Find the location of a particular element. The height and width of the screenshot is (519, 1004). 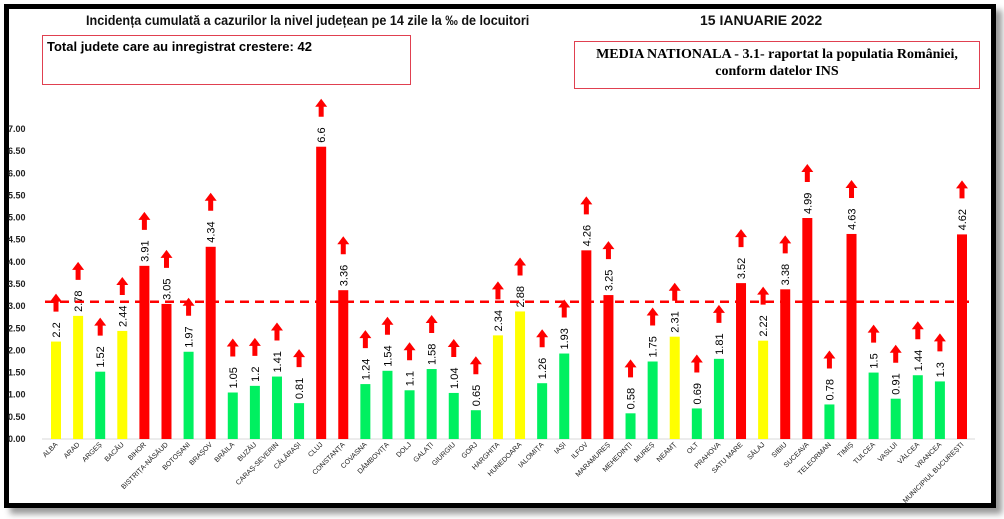

data-label: 2.34 is located at coordinates (499, 320).